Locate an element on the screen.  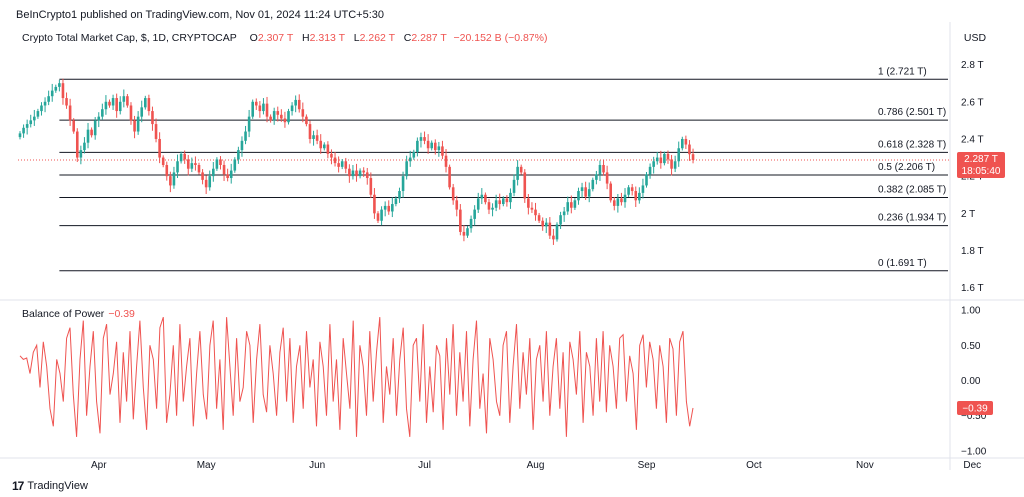
tradingview-logo: 17 TradingView is located at coordinates (50, 486).